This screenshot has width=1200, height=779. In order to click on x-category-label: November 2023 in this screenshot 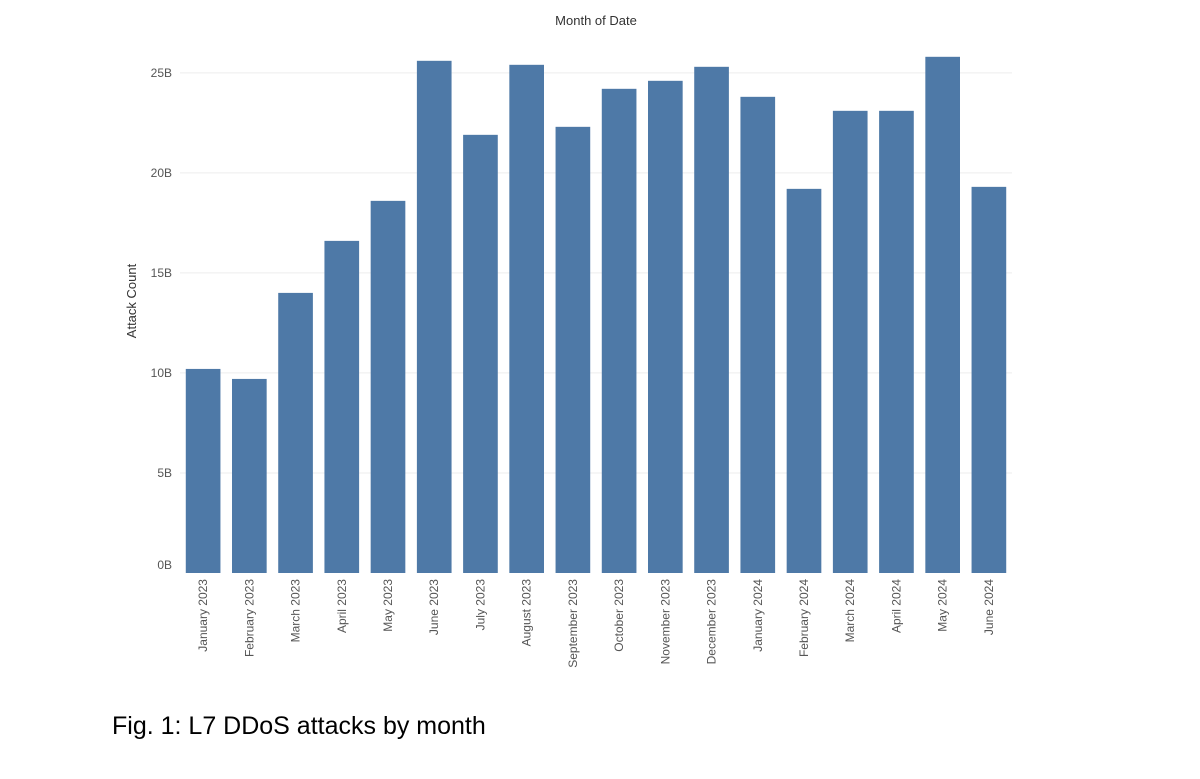, I will do `click(665, 622)`.